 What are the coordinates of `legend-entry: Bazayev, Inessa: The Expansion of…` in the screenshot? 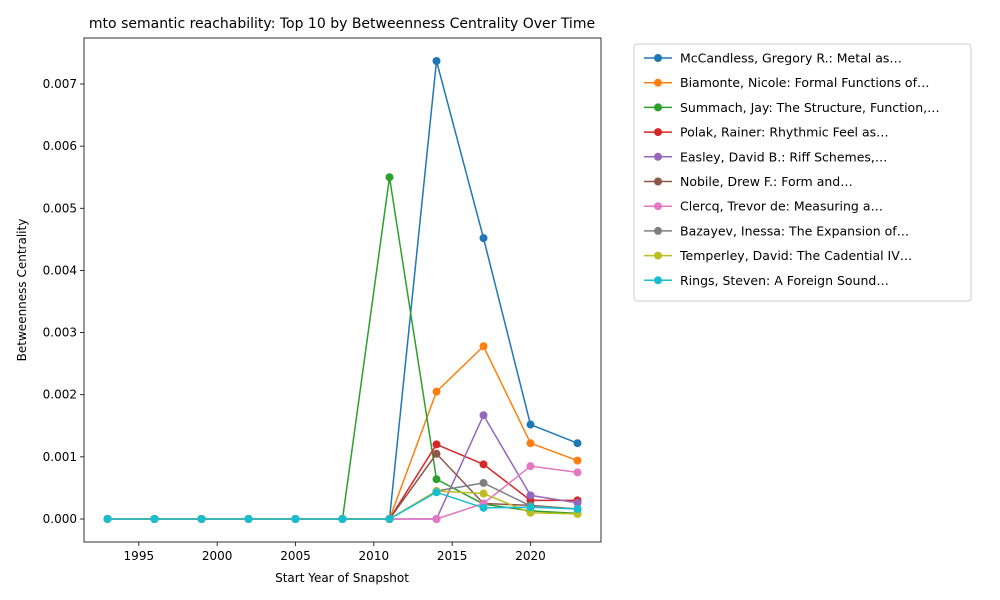 It's located at (776, 230).